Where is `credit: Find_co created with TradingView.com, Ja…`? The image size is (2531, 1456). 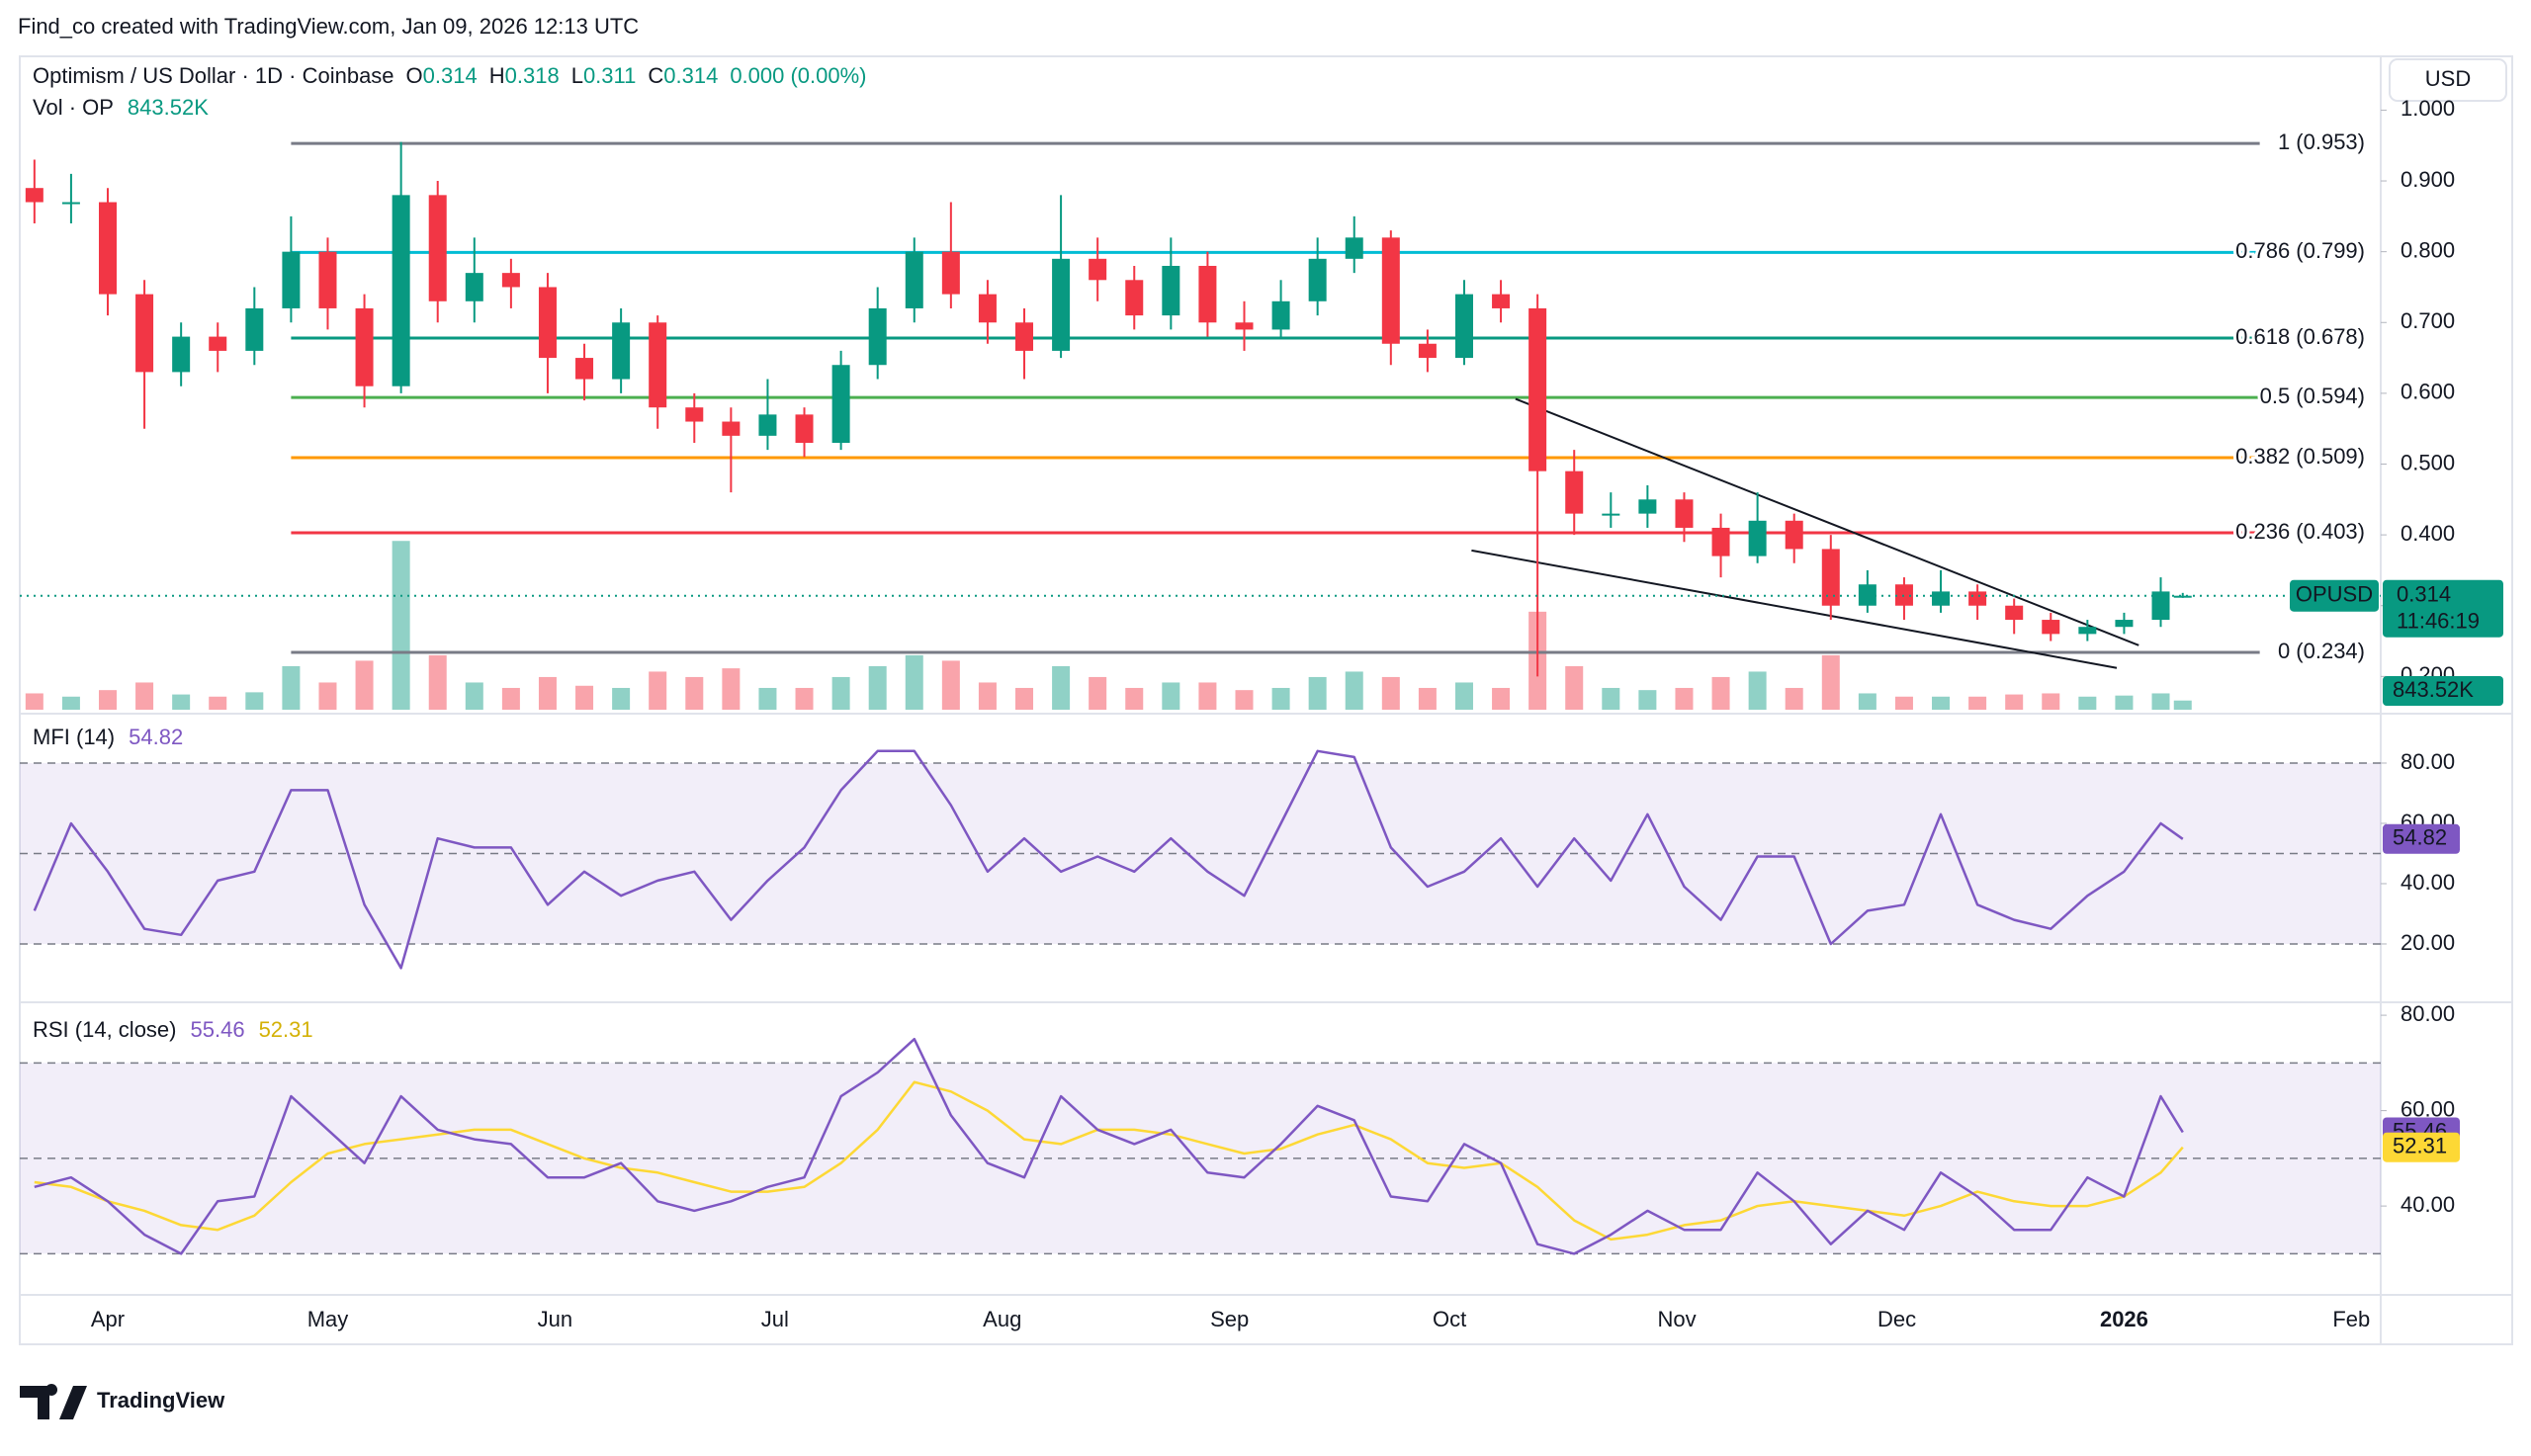 credit: Find_co created with TradingView.com, Ja… is located at coordinates (328, 26).